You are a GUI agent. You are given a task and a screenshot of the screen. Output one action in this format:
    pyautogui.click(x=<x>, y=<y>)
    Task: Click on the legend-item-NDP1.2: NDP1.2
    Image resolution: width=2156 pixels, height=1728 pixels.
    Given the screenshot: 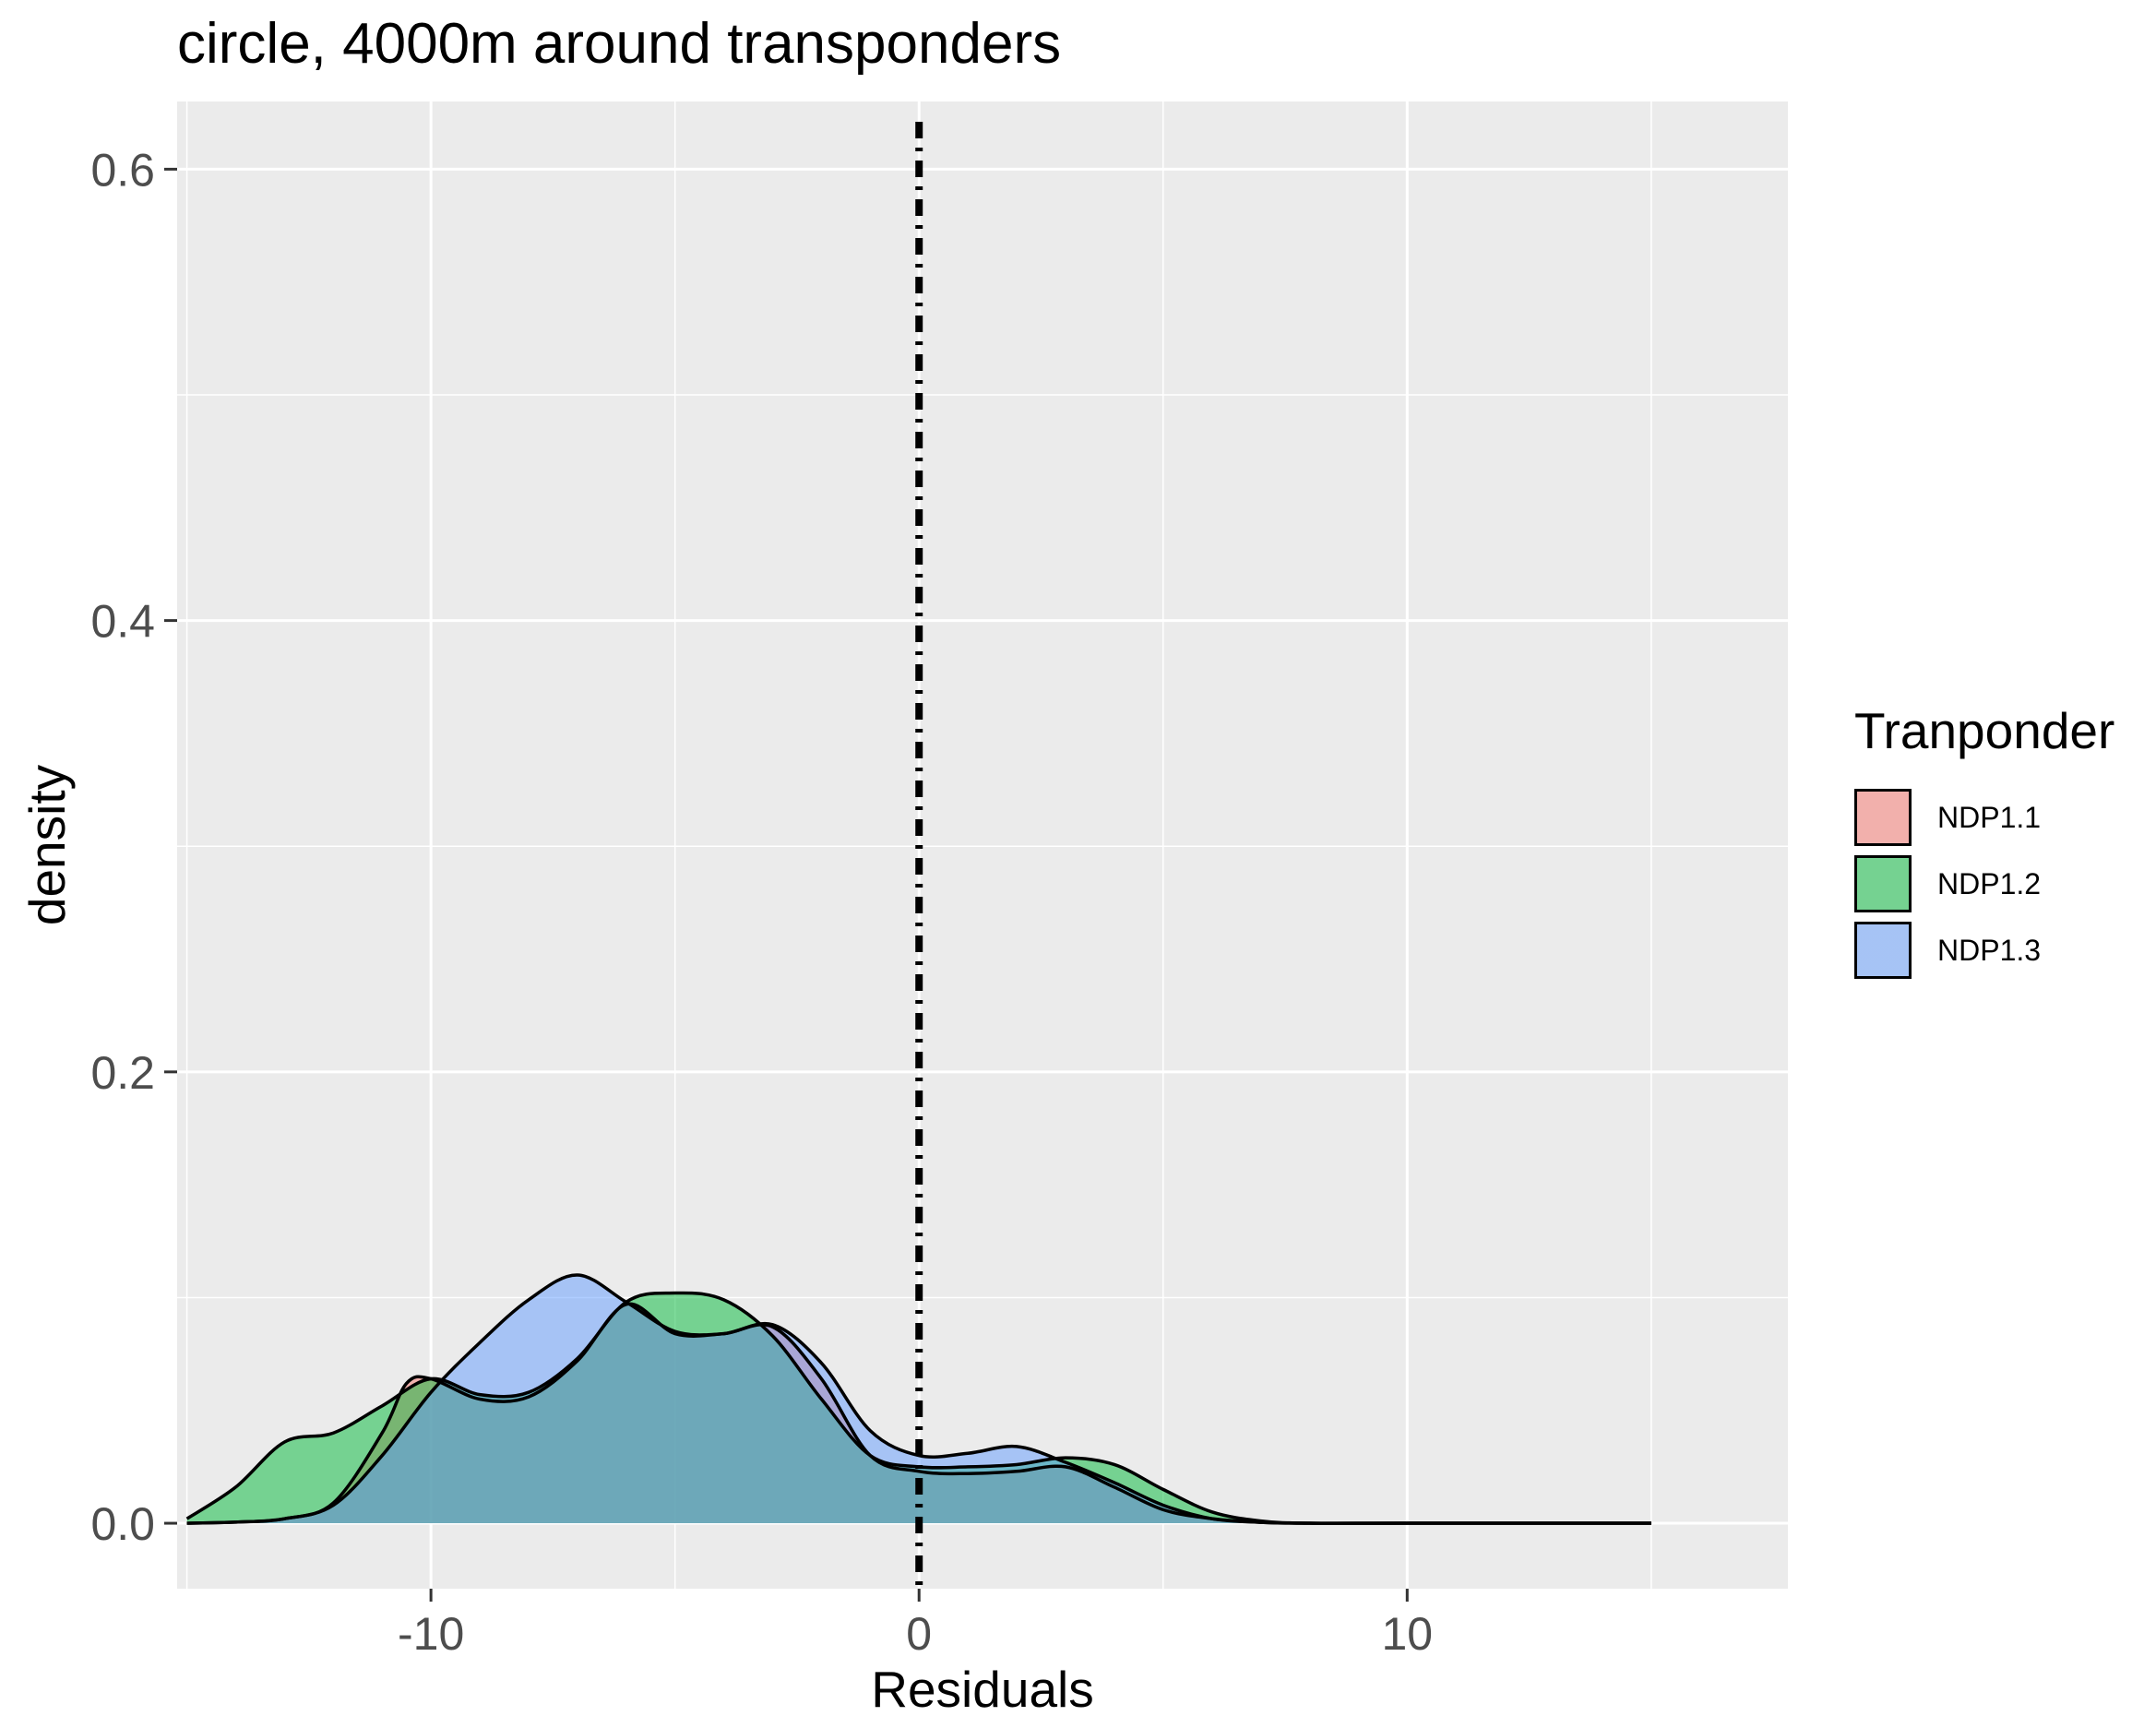 What is the action you would take?
    pyautogui.click(x=1984, y=884)
    